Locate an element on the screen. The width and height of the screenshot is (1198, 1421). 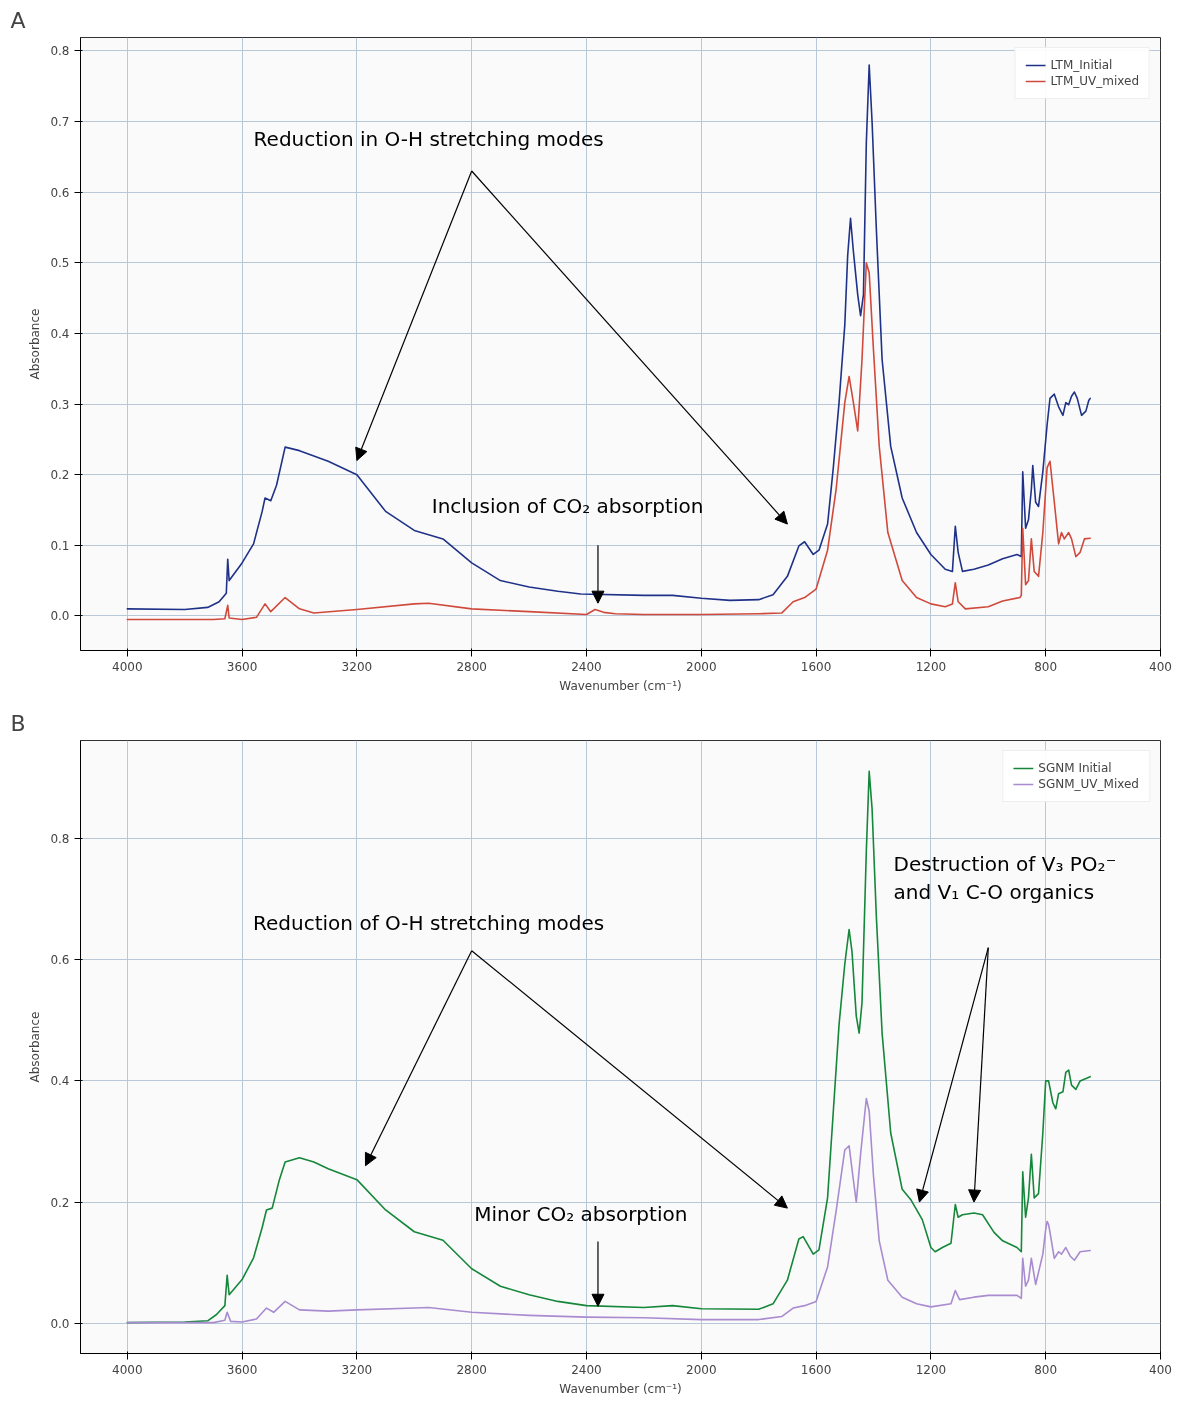
annotation: Inclusion of CO₂ absorption is located at coordinates (567, 506).